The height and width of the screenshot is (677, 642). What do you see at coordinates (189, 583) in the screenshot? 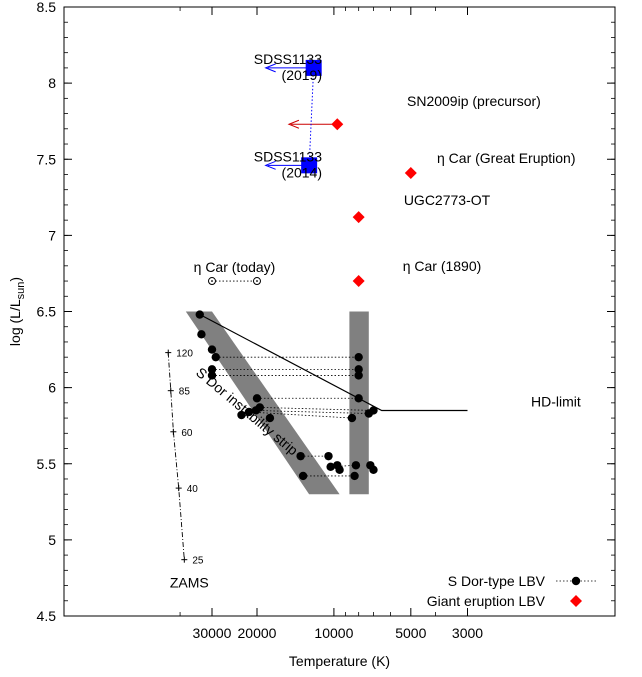
I see `zams-label: ZAMS` at bounding box center [189, 583].